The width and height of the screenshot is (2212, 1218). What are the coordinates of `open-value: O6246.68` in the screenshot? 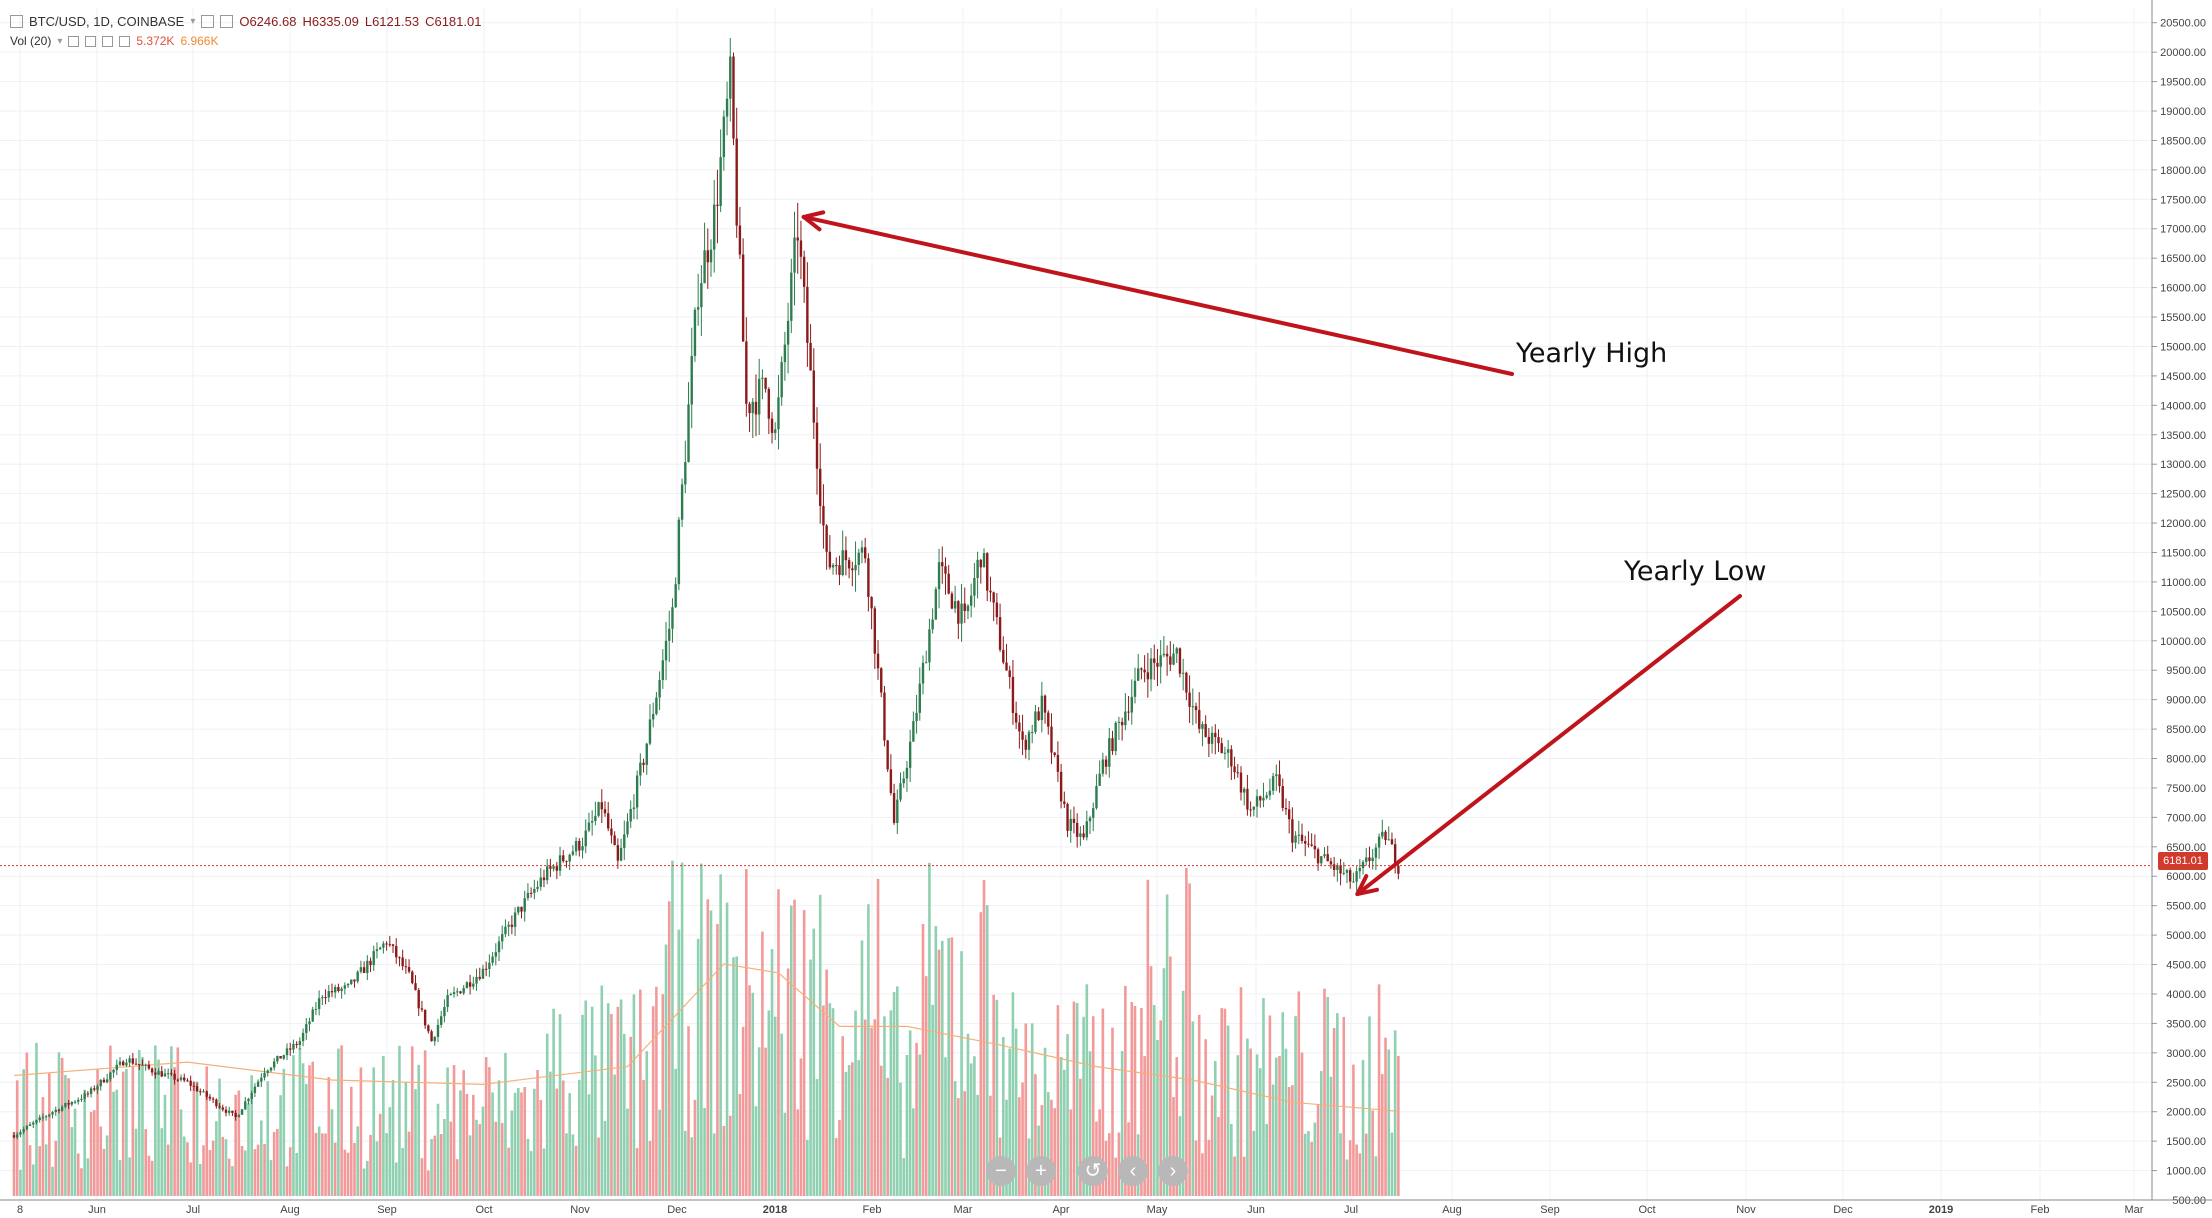 It's located at (268, 21).